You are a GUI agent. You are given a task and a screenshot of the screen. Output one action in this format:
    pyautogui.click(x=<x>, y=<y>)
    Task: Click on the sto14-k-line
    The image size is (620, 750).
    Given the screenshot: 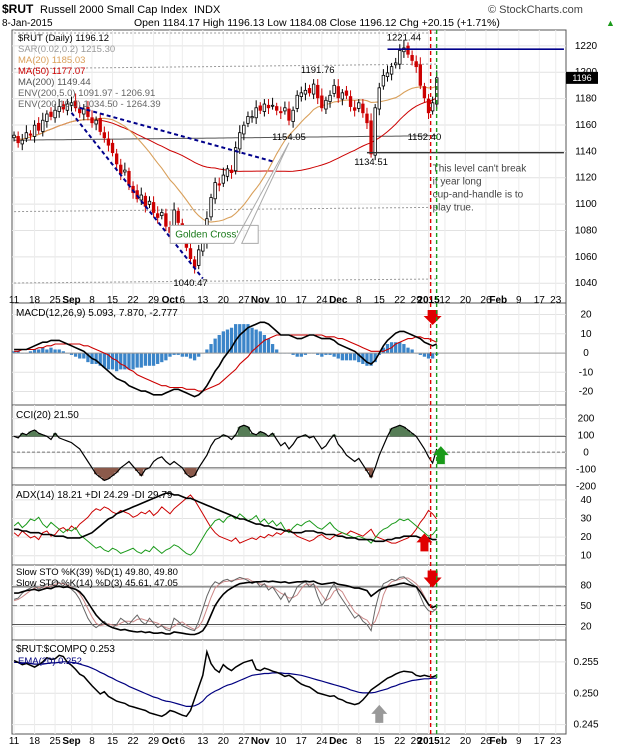 What is the action you would take?
    pyautogui.click(x=225, y=604)
    